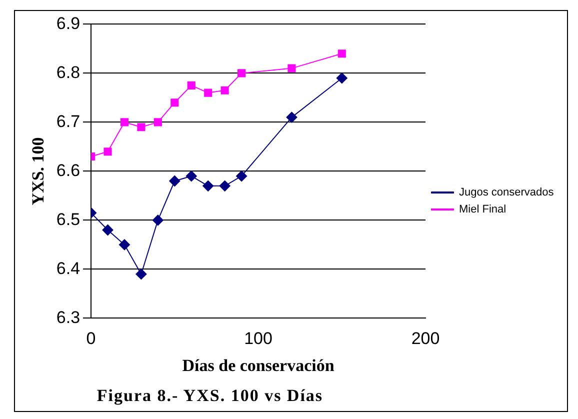 The image size is (578, 419). I want to click on y-axis-title: YXS. 100, so click(38, 171).